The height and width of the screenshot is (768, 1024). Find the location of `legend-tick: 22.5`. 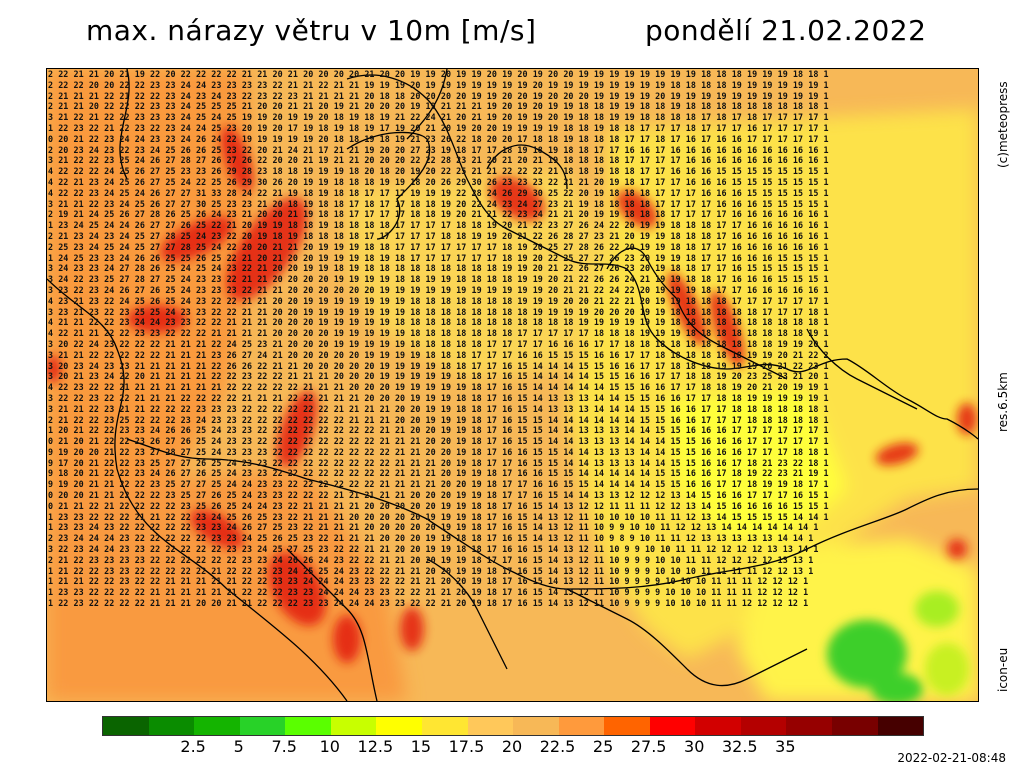

legend-tick: 22.5 is located at coordinates (557, 746).